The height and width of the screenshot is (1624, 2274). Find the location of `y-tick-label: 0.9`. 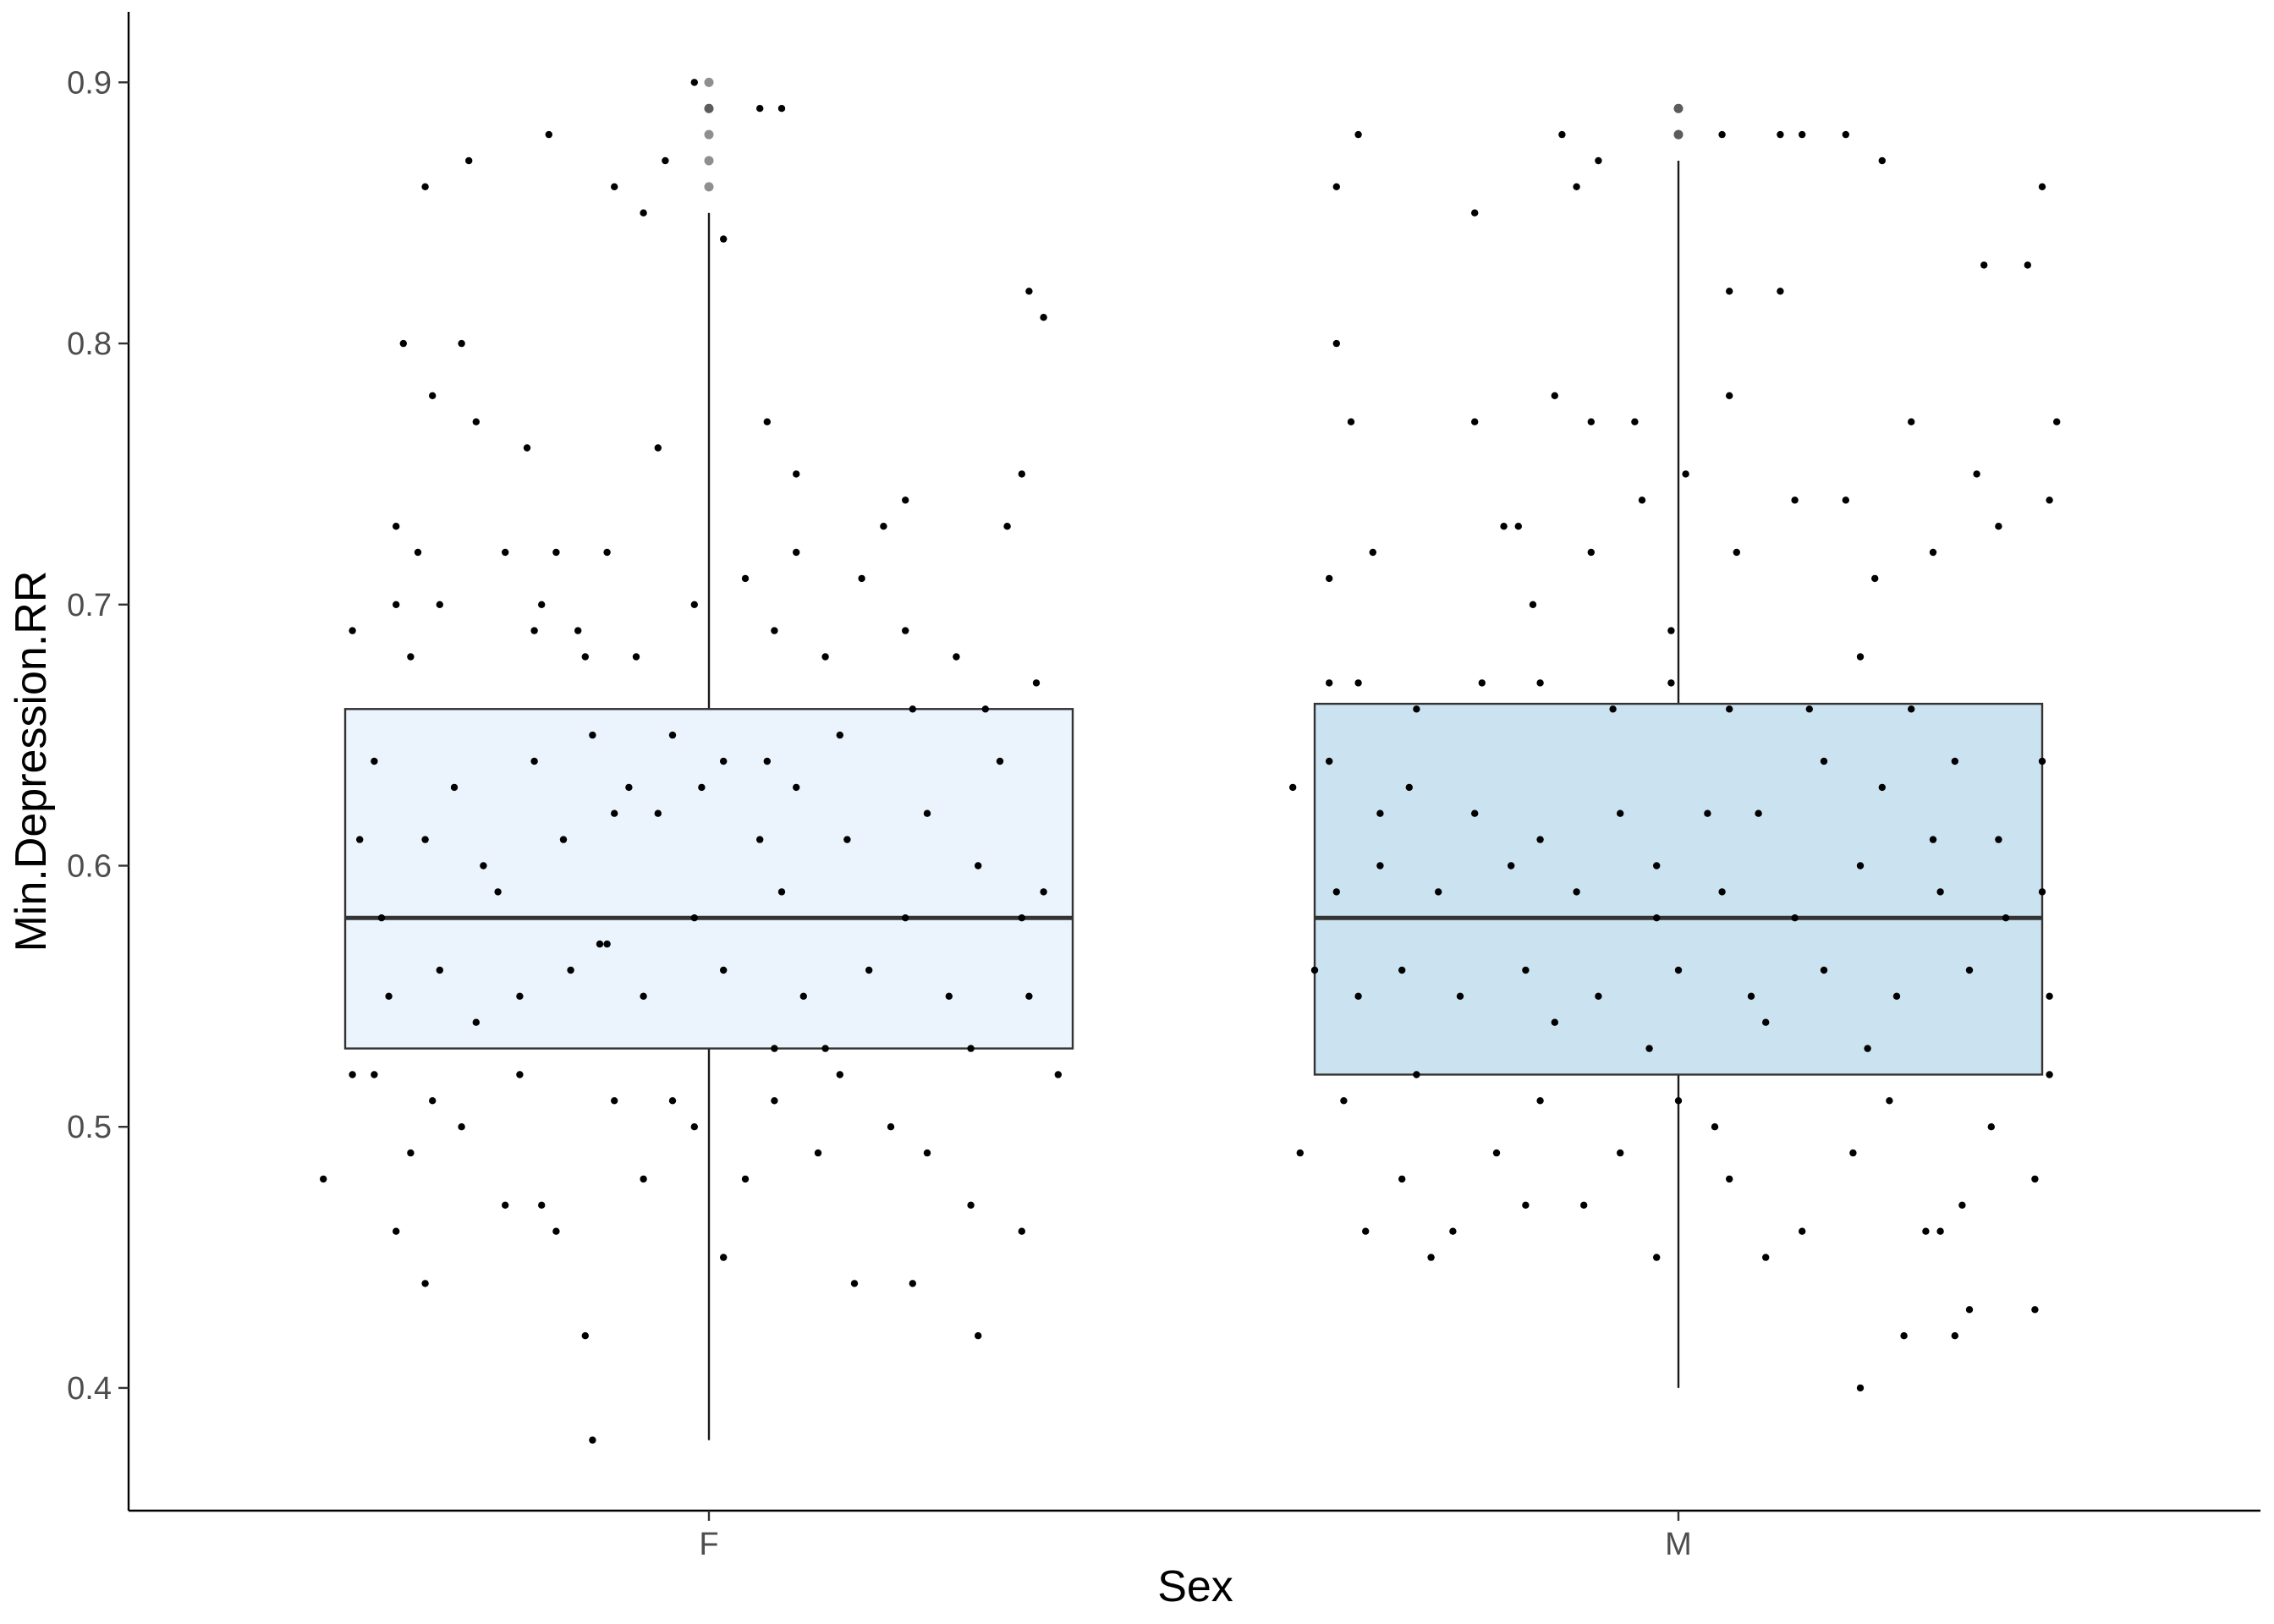

y-tick-label: 0.9 is located at coordinates (89, 83).